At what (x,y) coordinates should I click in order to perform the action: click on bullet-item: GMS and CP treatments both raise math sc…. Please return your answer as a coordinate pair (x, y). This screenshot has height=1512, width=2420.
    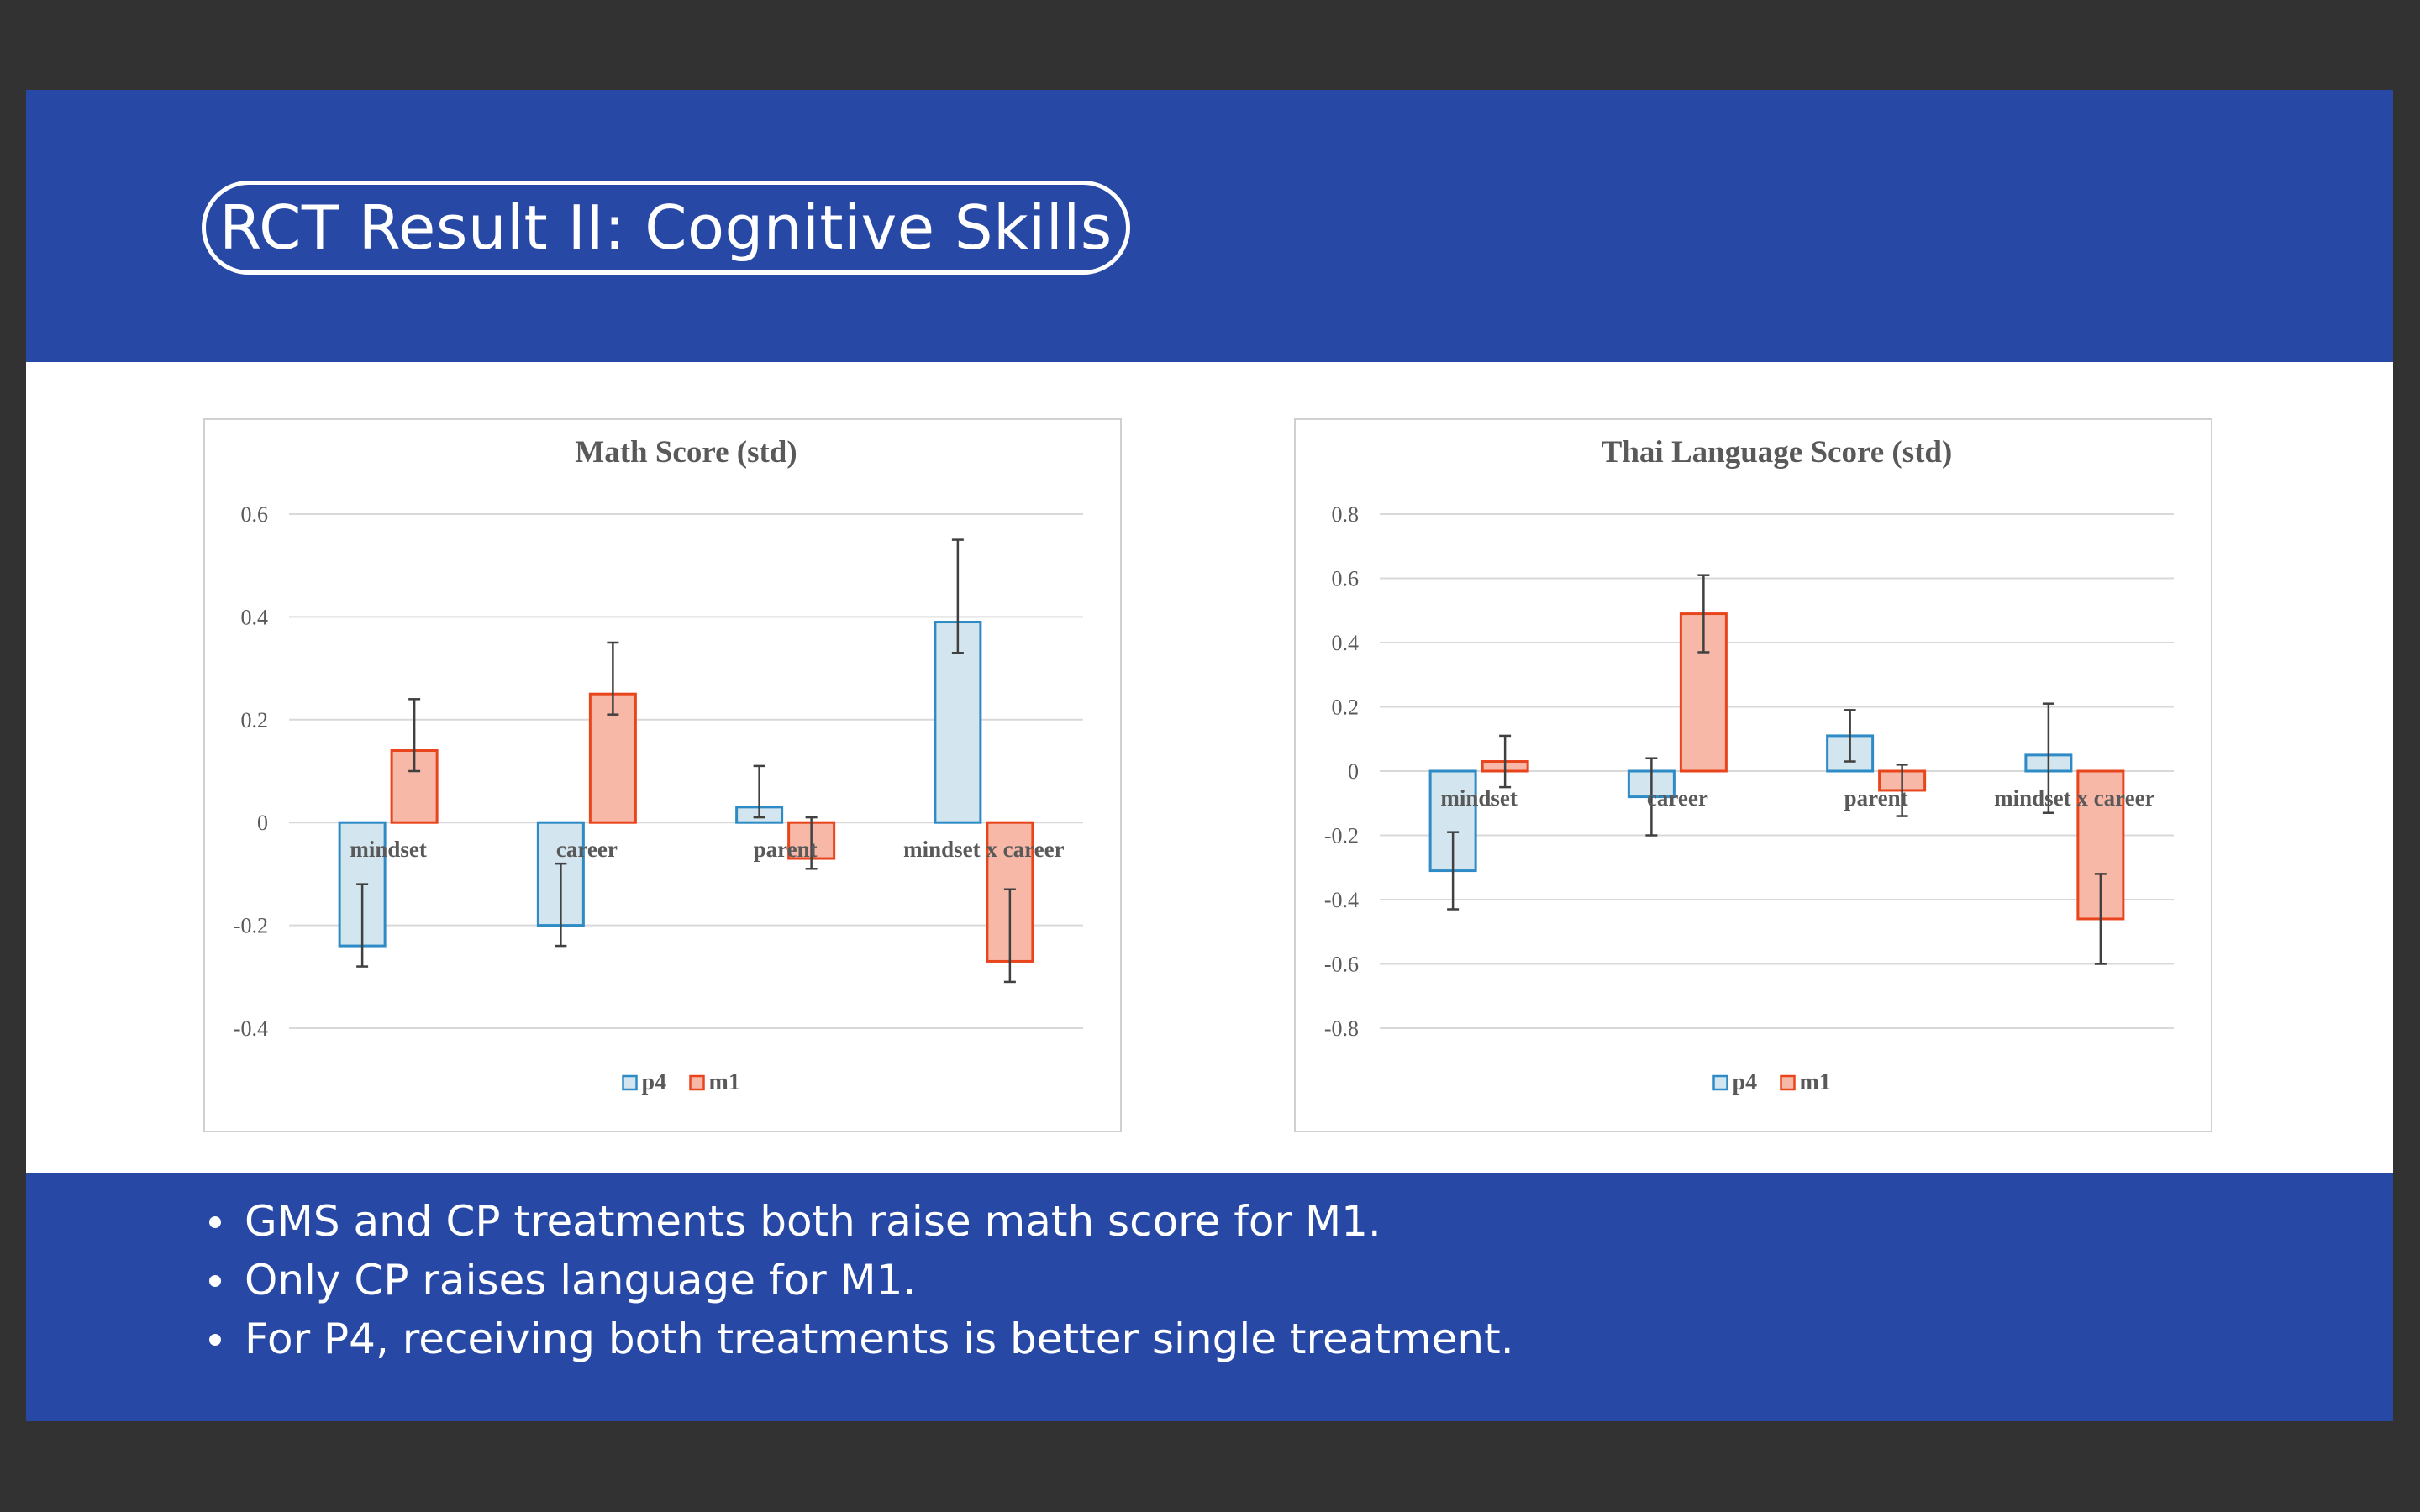
    Looking at the image, I should click on (858, 1221).